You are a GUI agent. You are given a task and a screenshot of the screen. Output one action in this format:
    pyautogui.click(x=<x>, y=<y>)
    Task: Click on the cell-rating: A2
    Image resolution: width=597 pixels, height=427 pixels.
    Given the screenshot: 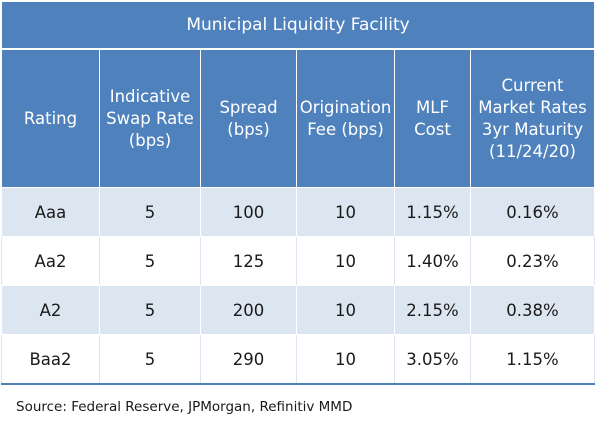 What is the action you would take?
    pyautogui.click(x=50, y=310)
    